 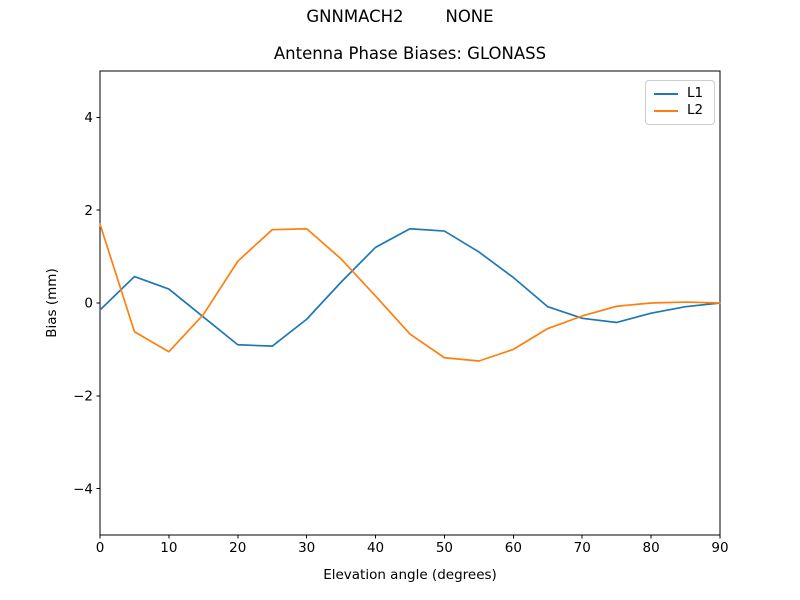 What do you see at coordinates (666, 94) in the screenshot?
I see `l1-line-swatch` at bounding box center [666, 94].